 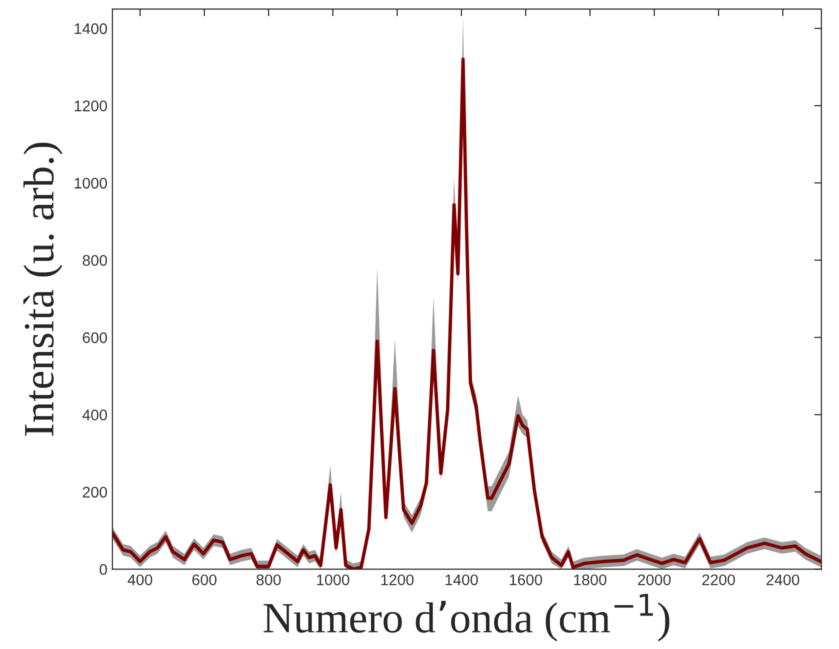 What do you see at coordinates (783, 580) in the screenshot?
I see `x-tick-label: 2400` at bounding box center [783, 580].